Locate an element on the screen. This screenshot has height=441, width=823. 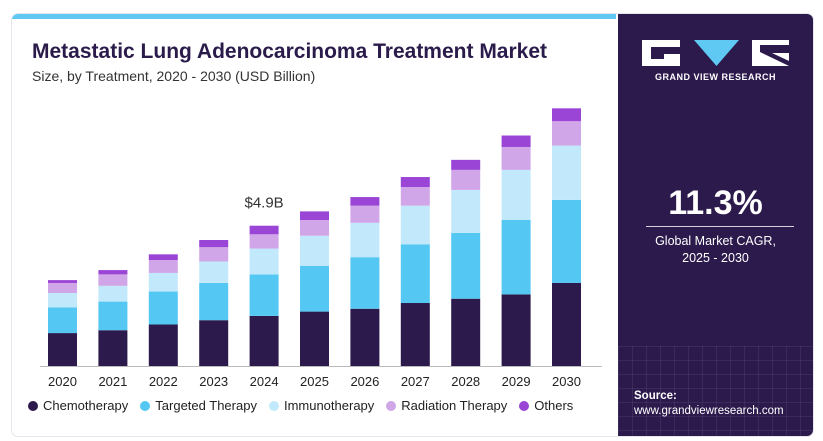
bar-2020-immunotherapy is located at coordinates (62, 300).